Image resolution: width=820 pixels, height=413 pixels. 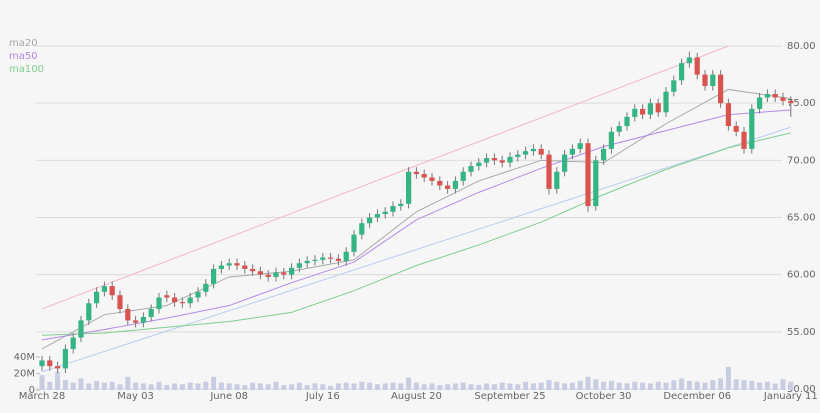 What do you see at coordinates (24, 357) in the screenshot?
I see `volume-tick-label: 40M` at bounding box center [24, 357].